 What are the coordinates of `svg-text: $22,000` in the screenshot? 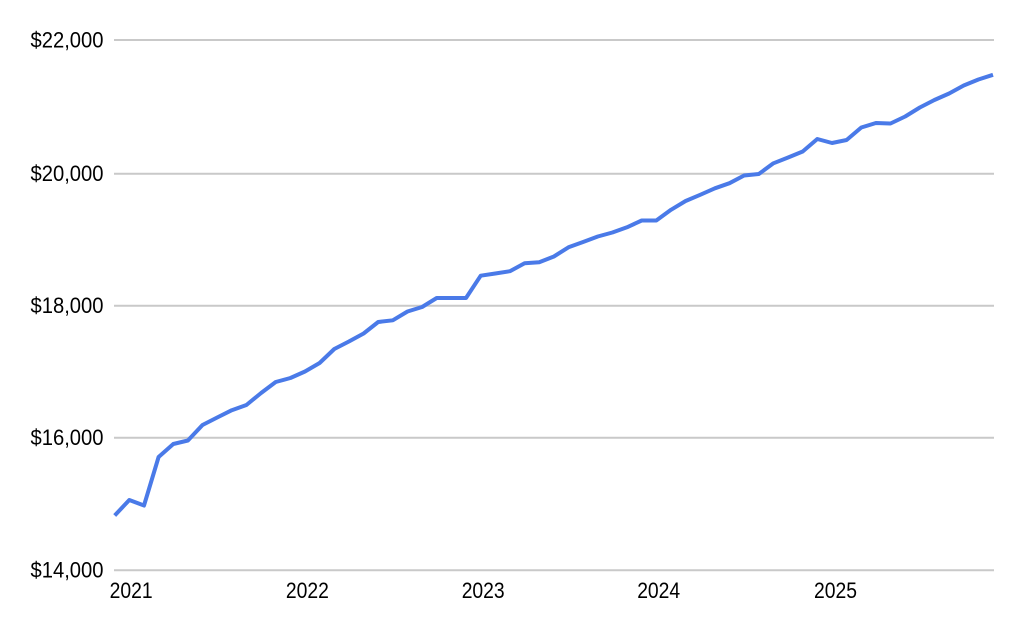 It's located at (67, 39).